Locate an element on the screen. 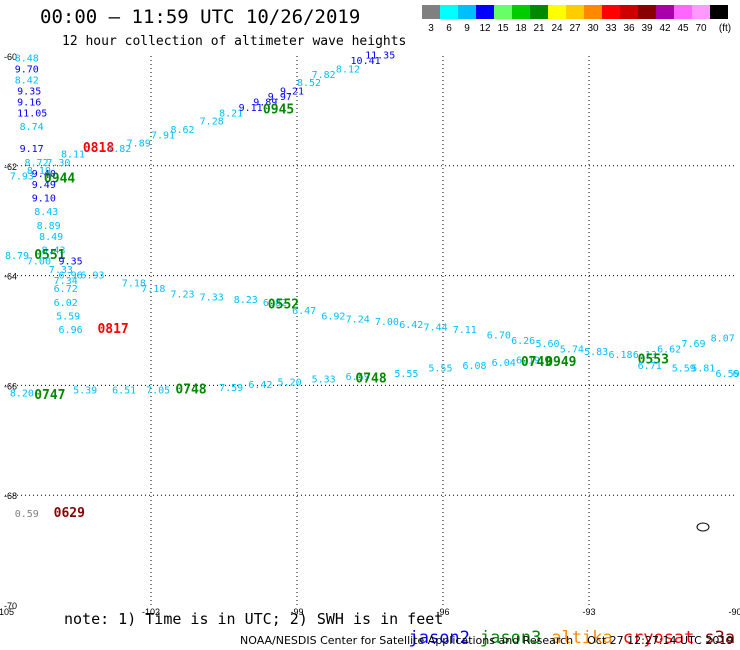 This screenshot has height=650, width=740. x-tick-label: -99 is located at coordinates (296, 612).